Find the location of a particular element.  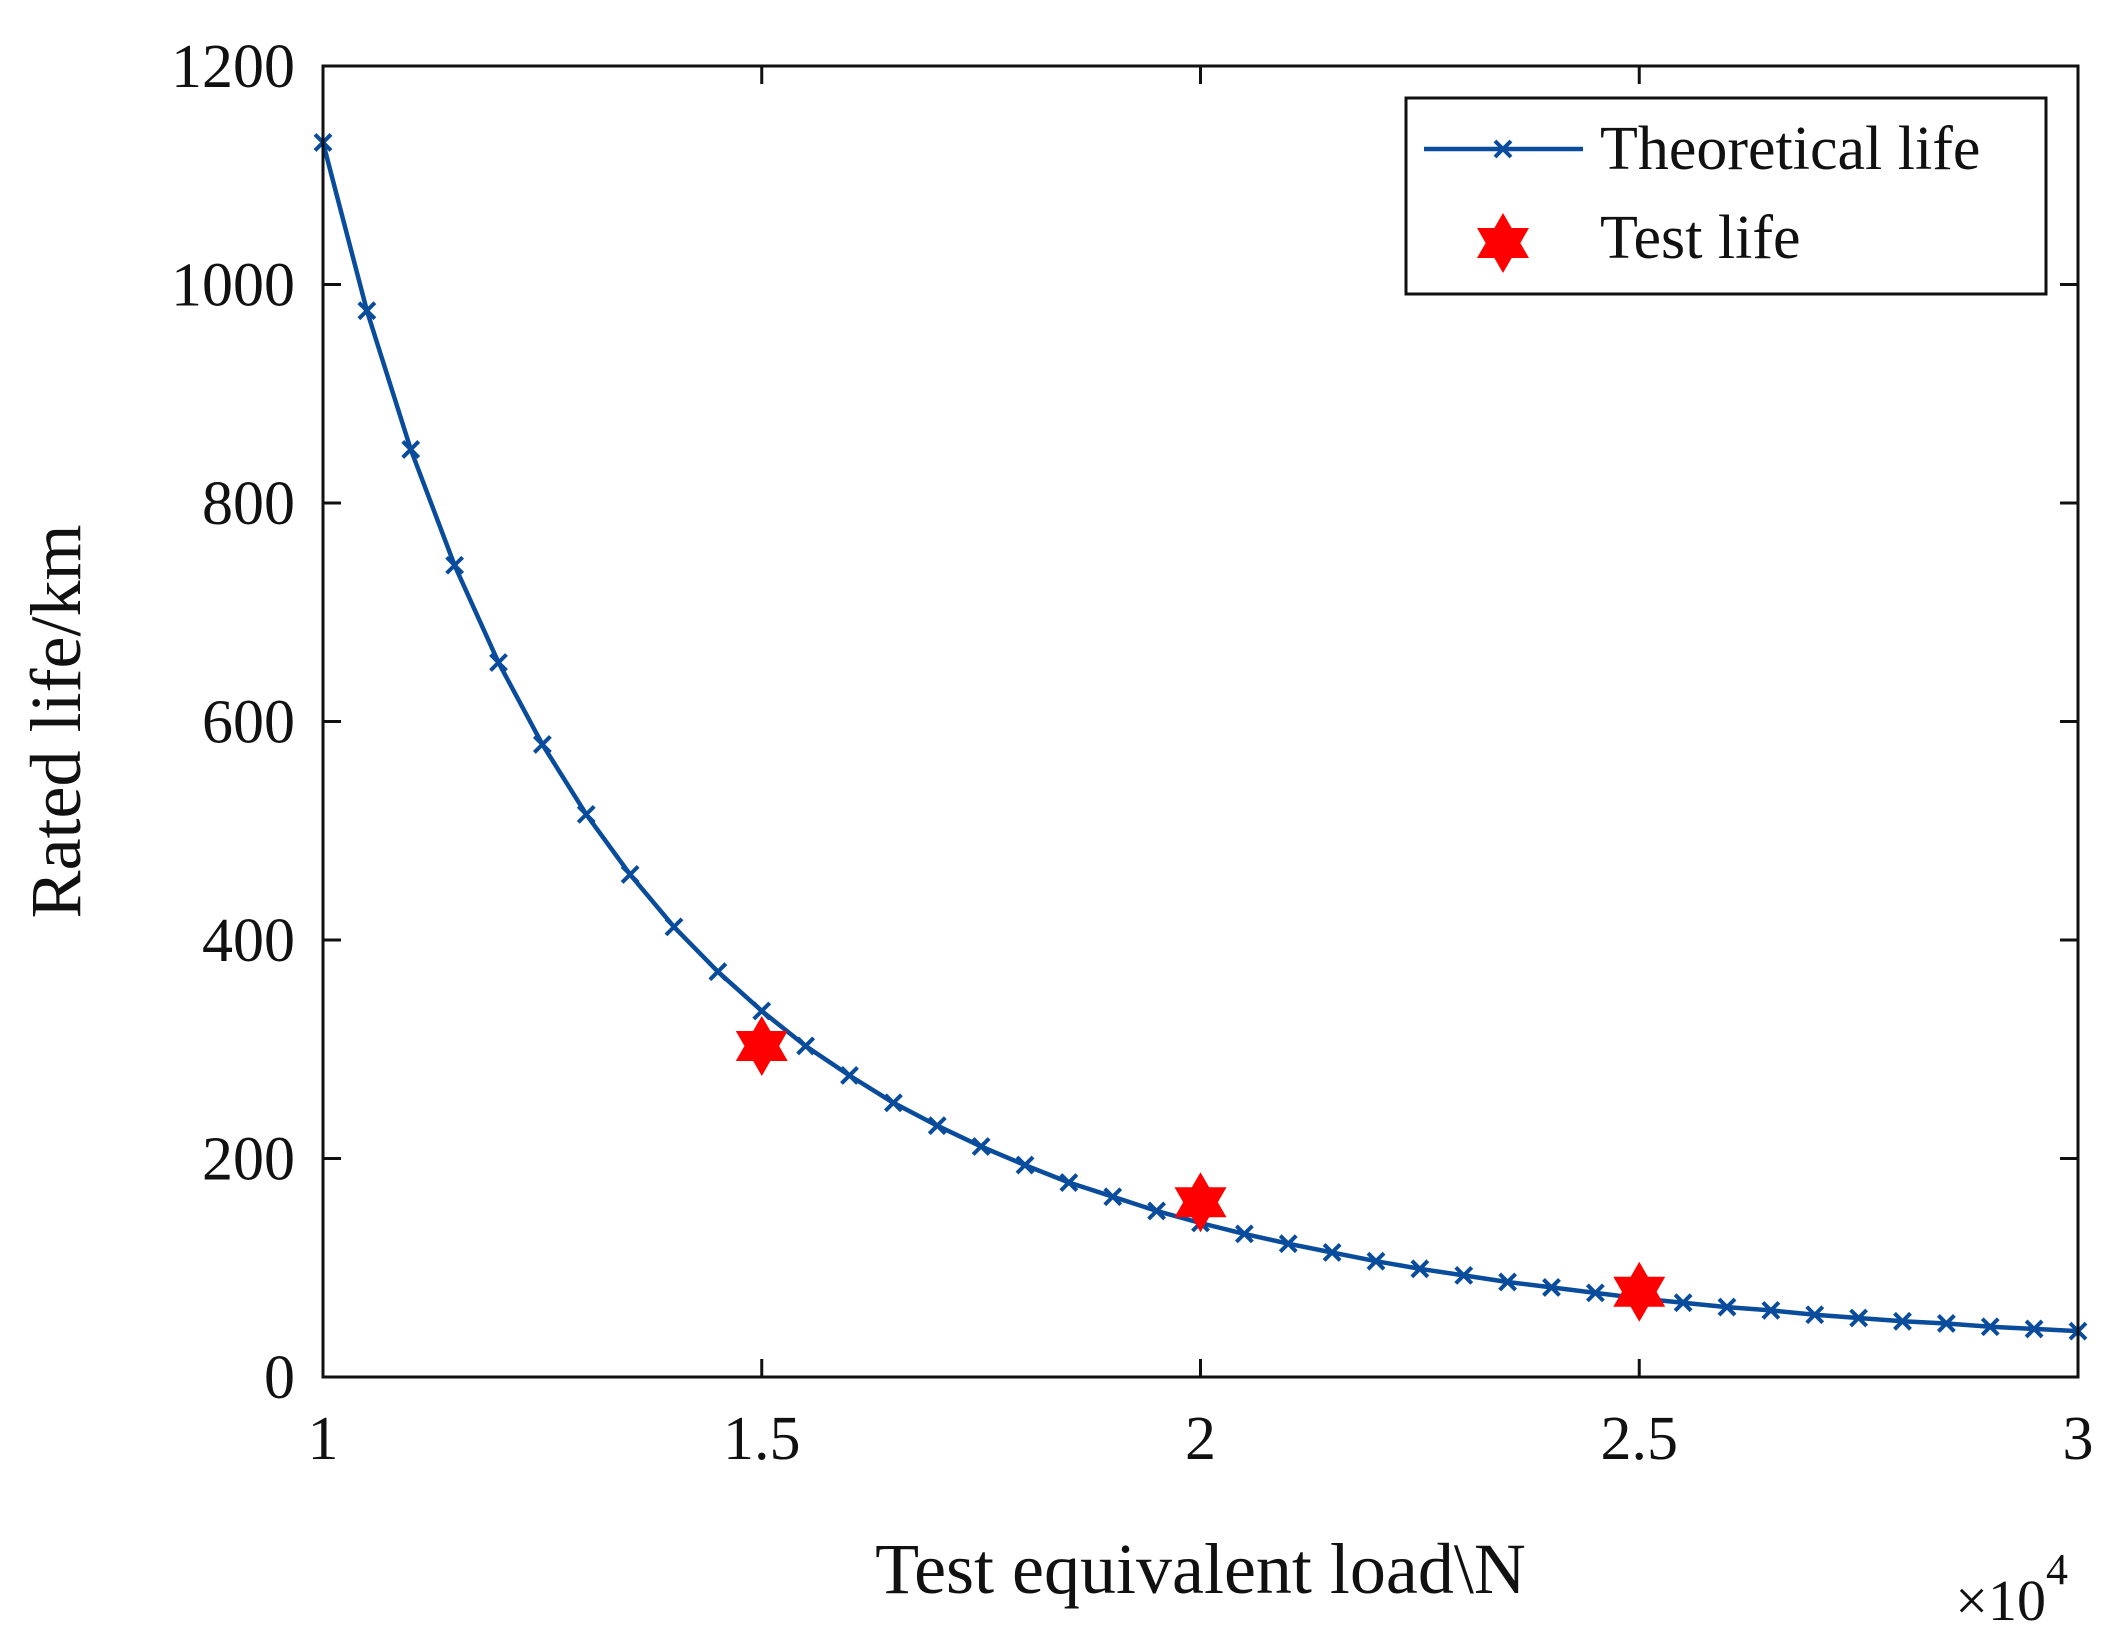

y-tick-label: 200 is located at coordinates (248, 1160).